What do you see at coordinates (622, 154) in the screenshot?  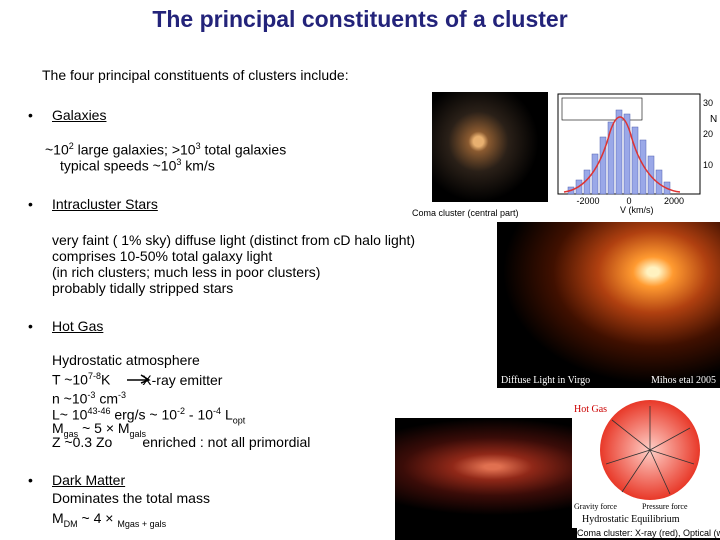 I see `gaussian-curve` at bounding box center [622, 154].